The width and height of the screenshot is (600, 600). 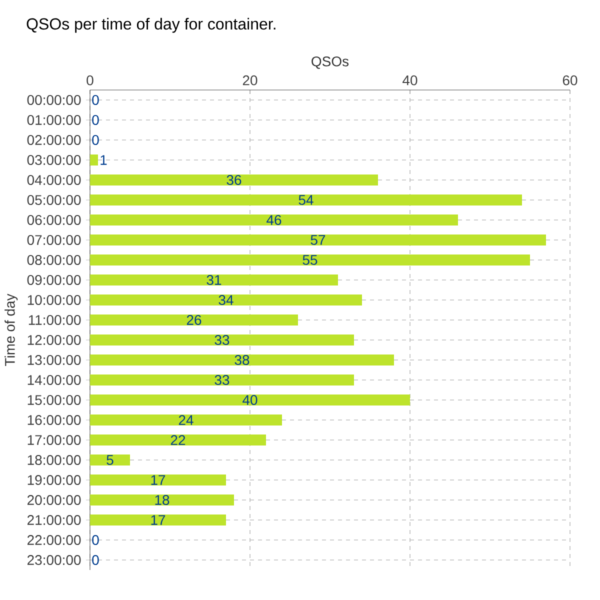 I want to click on y-tick-label: 14:00:00, so click(x=54, y=380).